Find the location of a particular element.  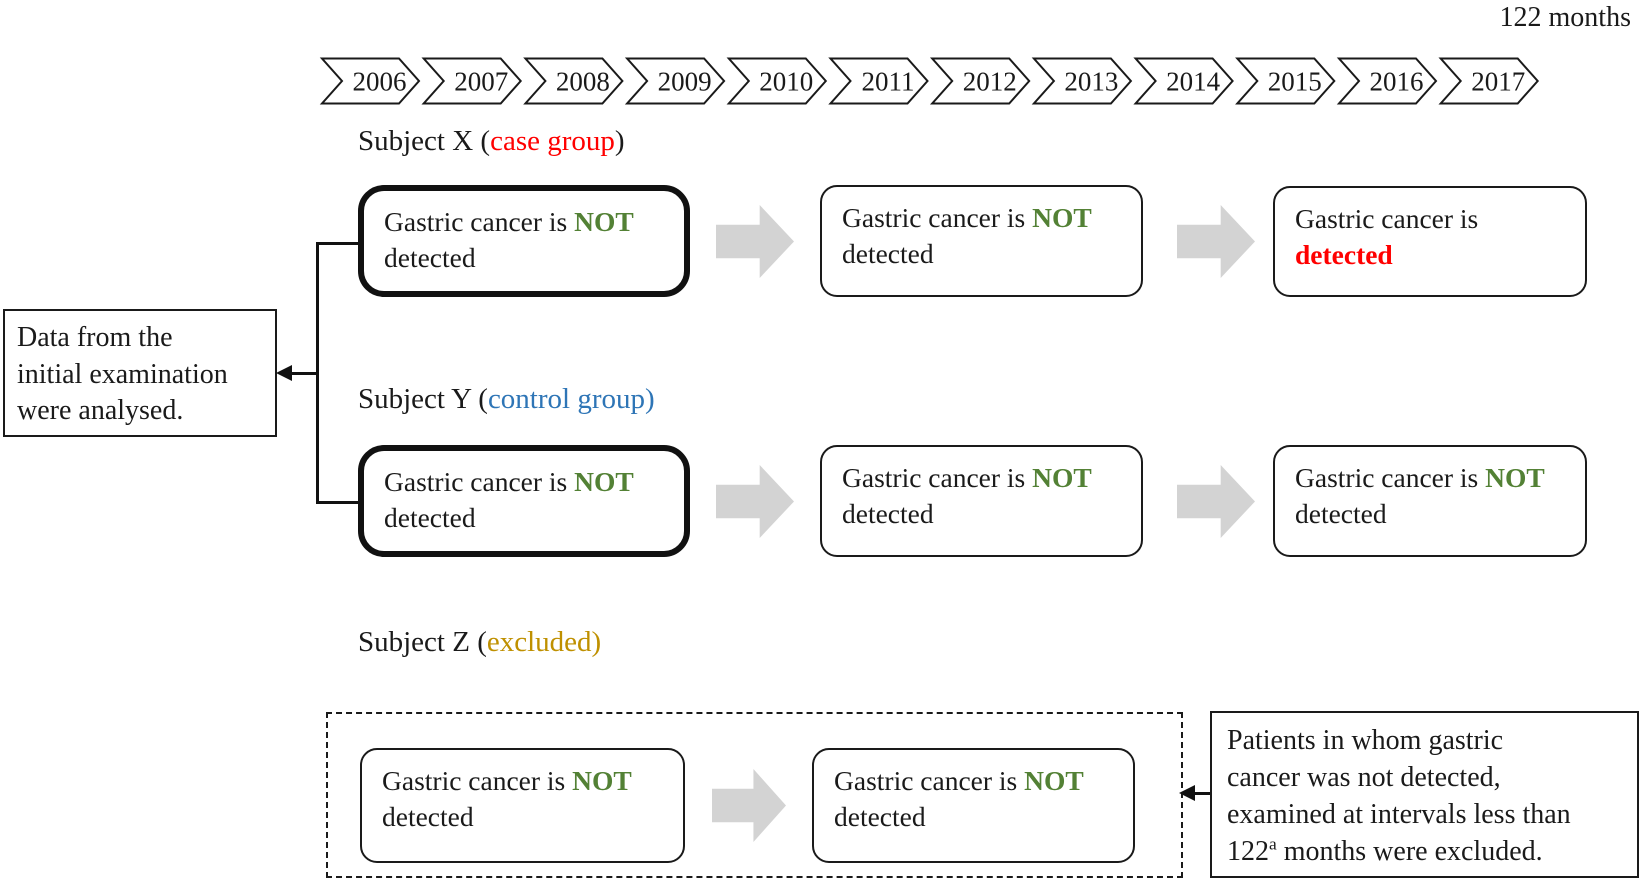

subject-z-box-2: Gastric cancer is NOT detected is located at coordinates (973, 805).